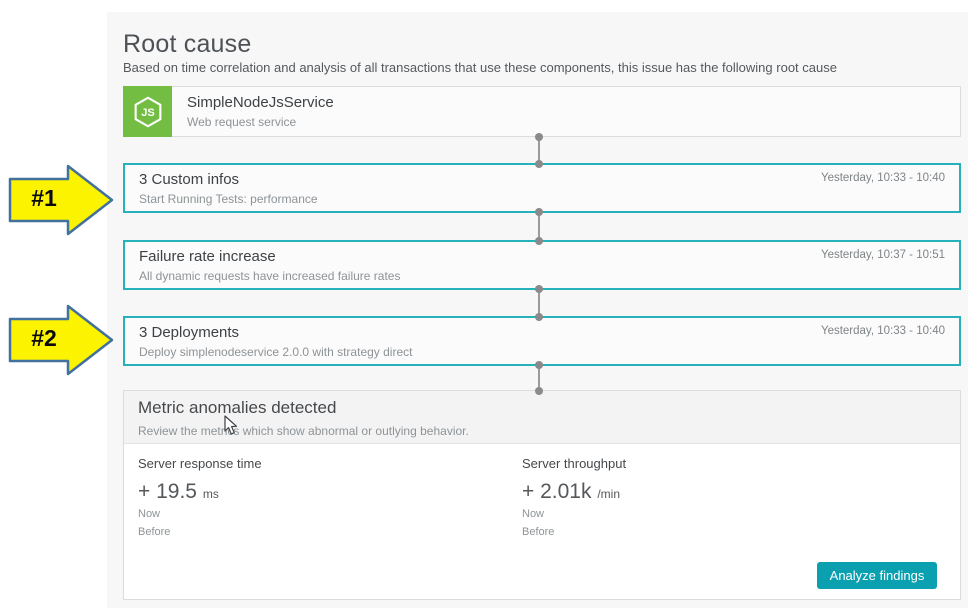 Image resolution: width=974 pixels, height=616 pixels. I want to click on event-title: 3 Deployments, so click(189, 332).